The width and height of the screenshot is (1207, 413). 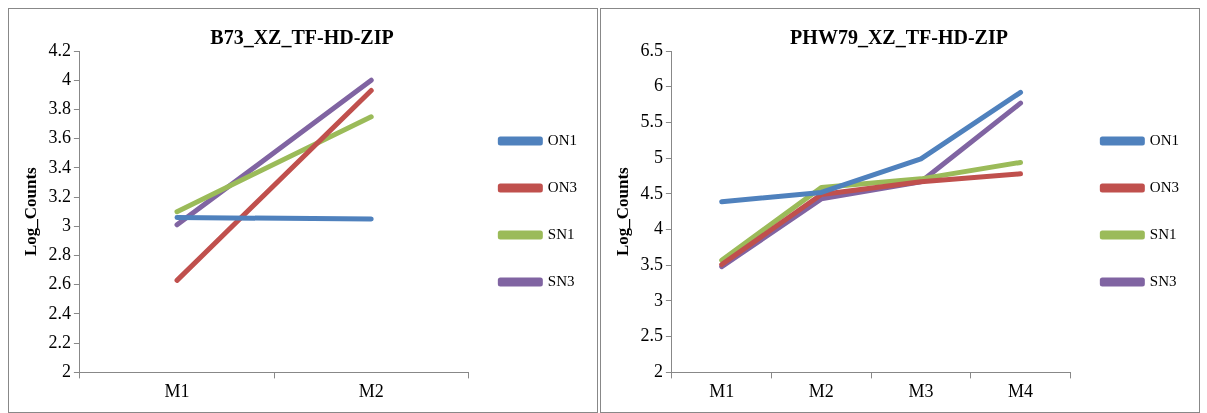 I want to click on y-tick-label: 2.6, so click(x=59, y=283).